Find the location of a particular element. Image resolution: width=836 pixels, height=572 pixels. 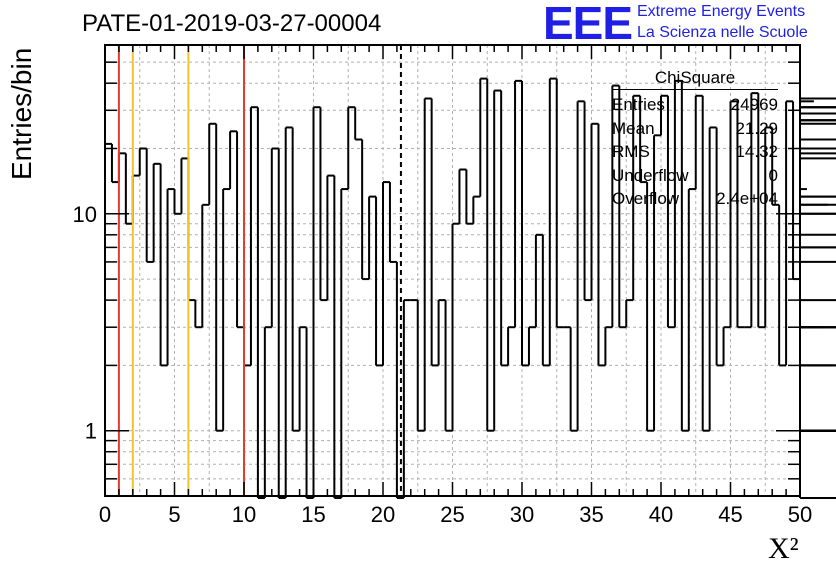

y-tick-label: 1 is located at coordinates (91, 431).